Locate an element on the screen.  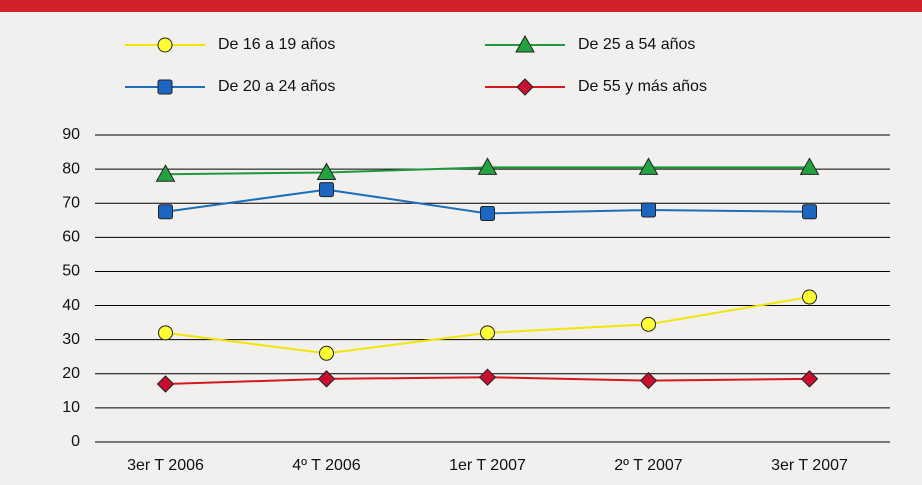
x-tick-label: 4º T 2006 is located at coordinates (326, 465).